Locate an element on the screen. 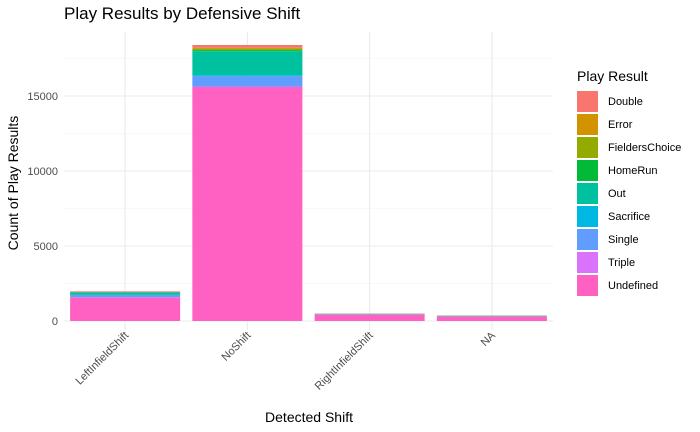 The image size is (700, 432). bar-segment-out-noshift is located at coordinates (247, 63).